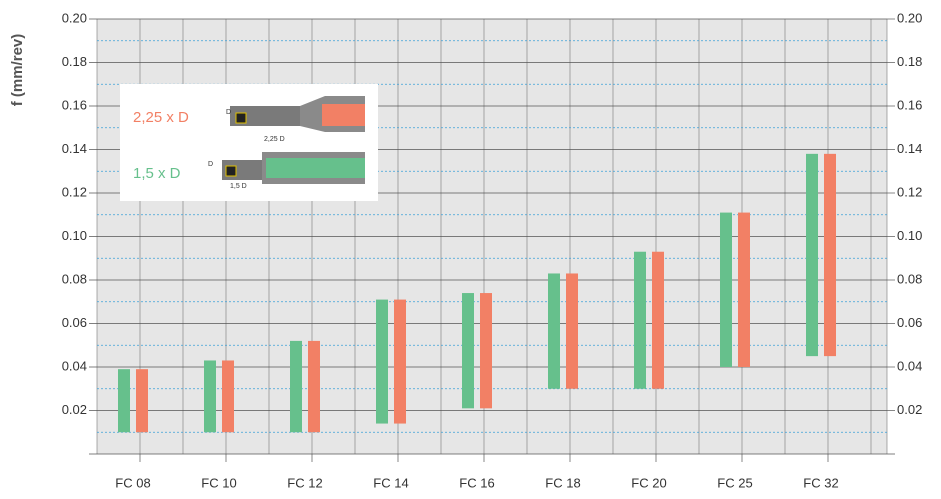 The height and width of the screenshot is (499, 941). What do you see at coordinates (909, 61) in the screenshot?
I see `y2-tick-label: 0.18` at bounding box center [909, 61].